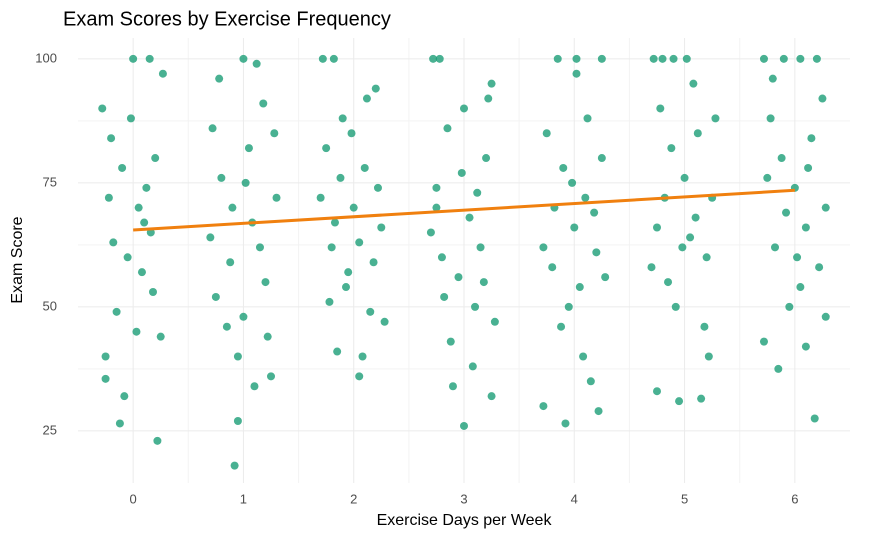 The image size is (875, 540). Describe the element at coordinates (133, 498) in the screenshot. I see `x-tick-label: 0` at that location.